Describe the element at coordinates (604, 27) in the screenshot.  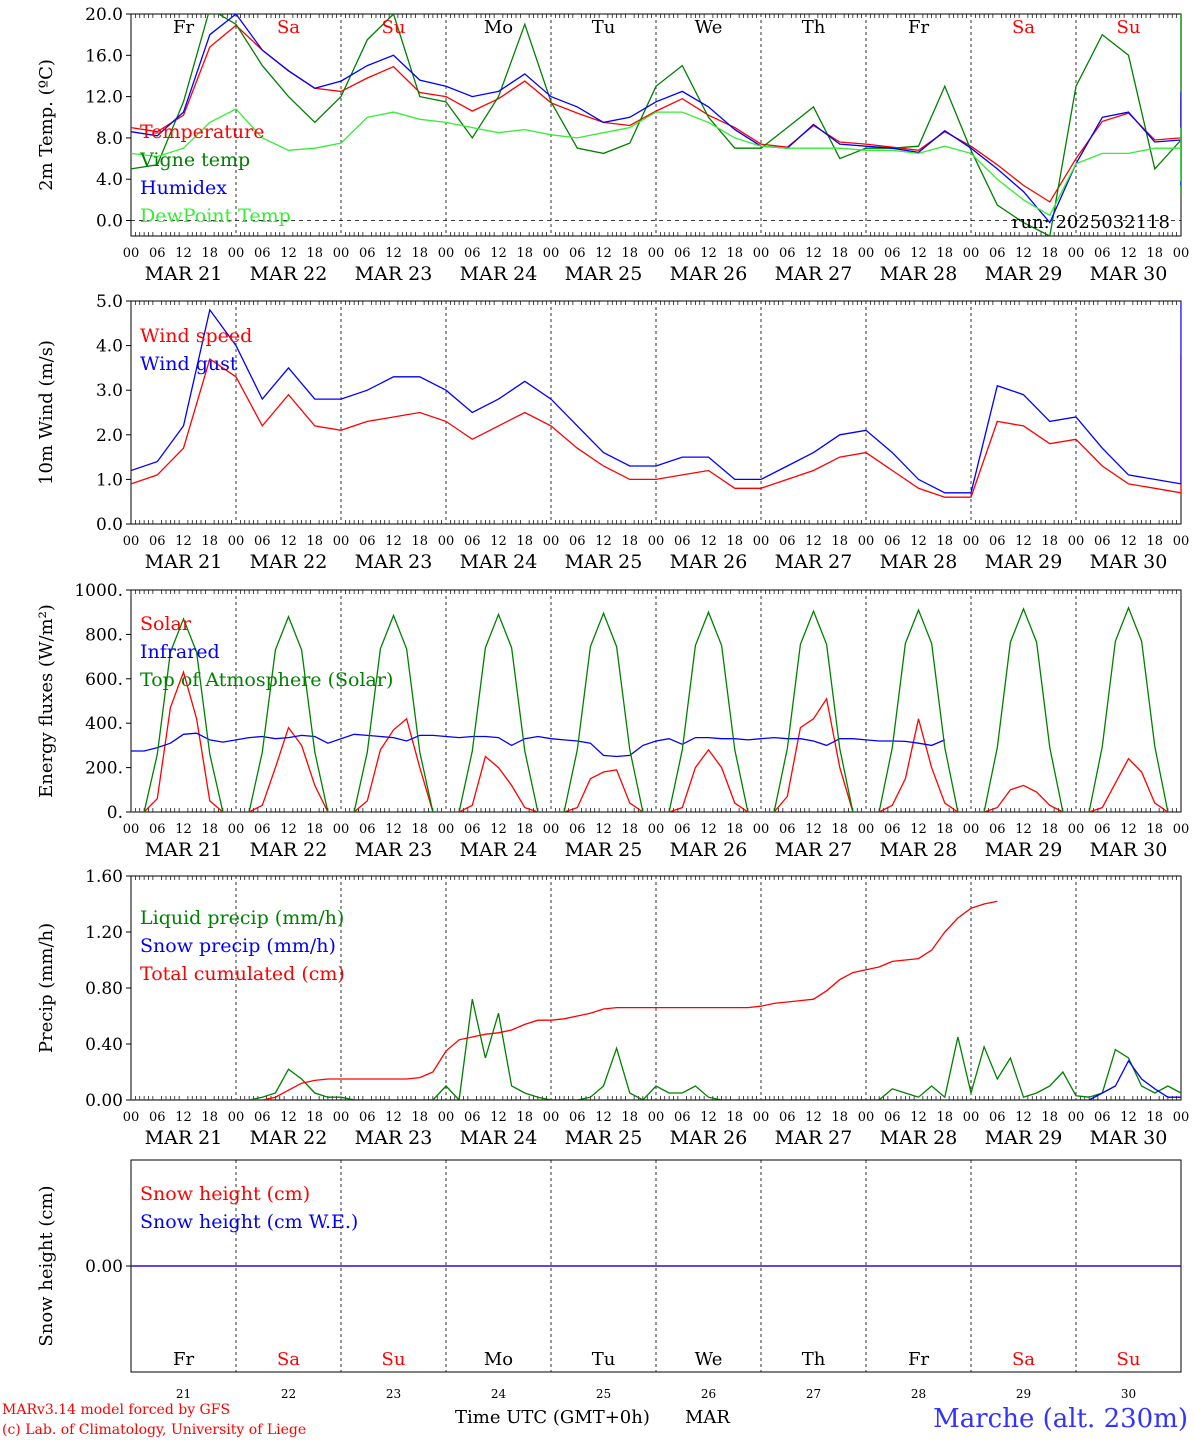
I see `weekday-label: Tu` at that location.